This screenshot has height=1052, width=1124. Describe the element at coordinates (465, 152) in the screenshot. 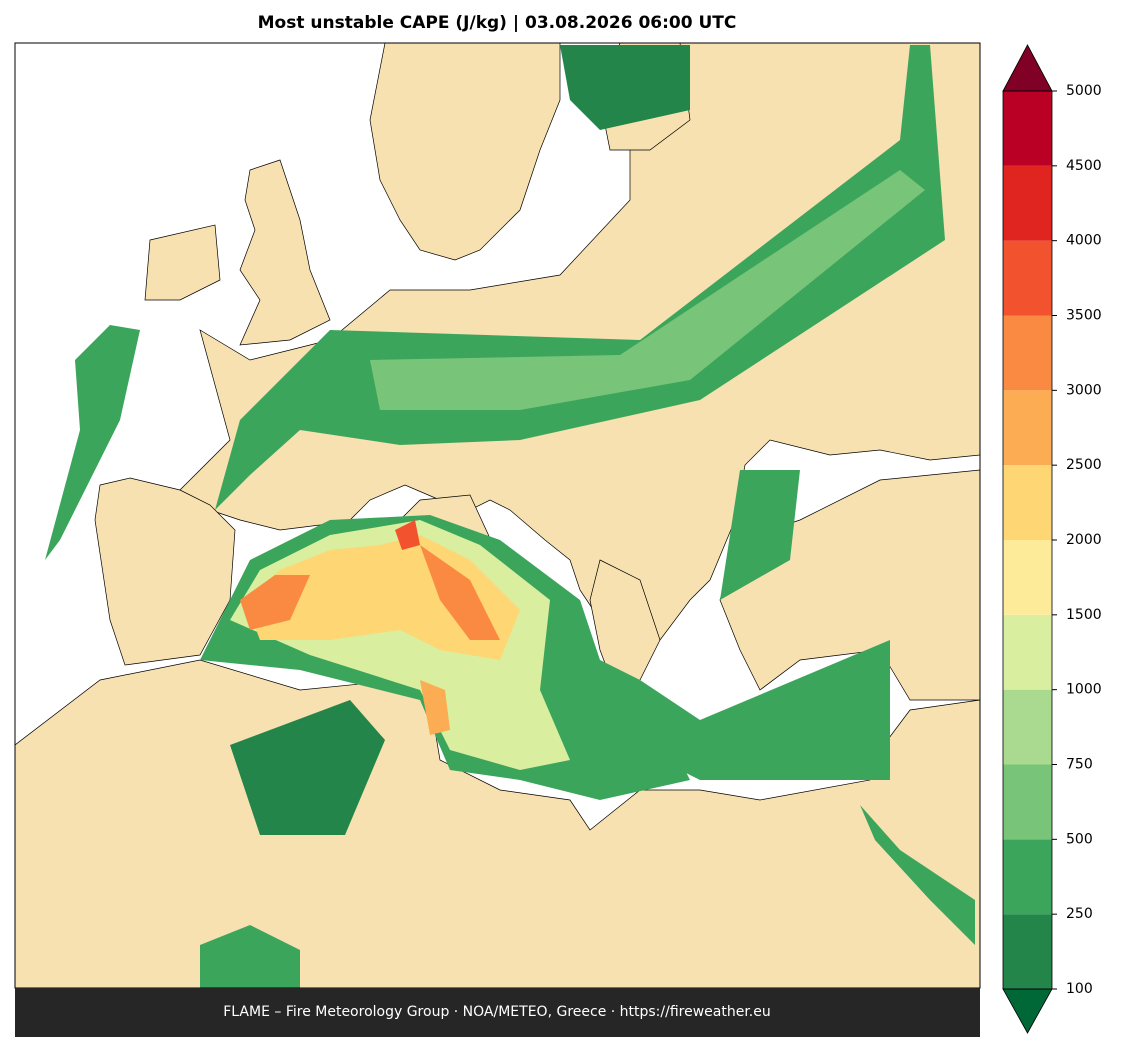

I see `land-scandinavia` at that location.